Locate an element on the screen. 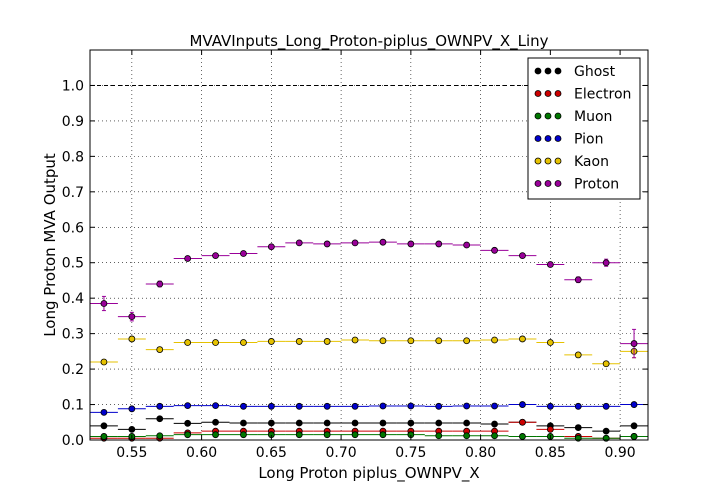  y-tick-label: 0.2 is located at coordinates (73, 370).